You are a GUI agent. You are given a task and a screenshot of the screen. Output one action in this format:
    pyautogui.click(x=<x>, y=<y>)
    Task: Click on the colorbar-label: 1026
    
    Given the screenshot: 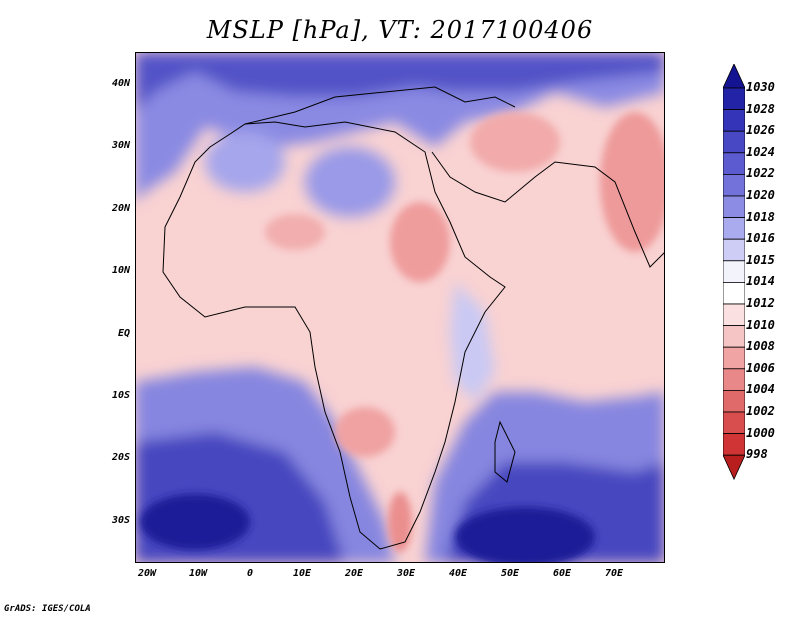 What is the action you would take?
    pyautogui.click(x=760, y=130)
    